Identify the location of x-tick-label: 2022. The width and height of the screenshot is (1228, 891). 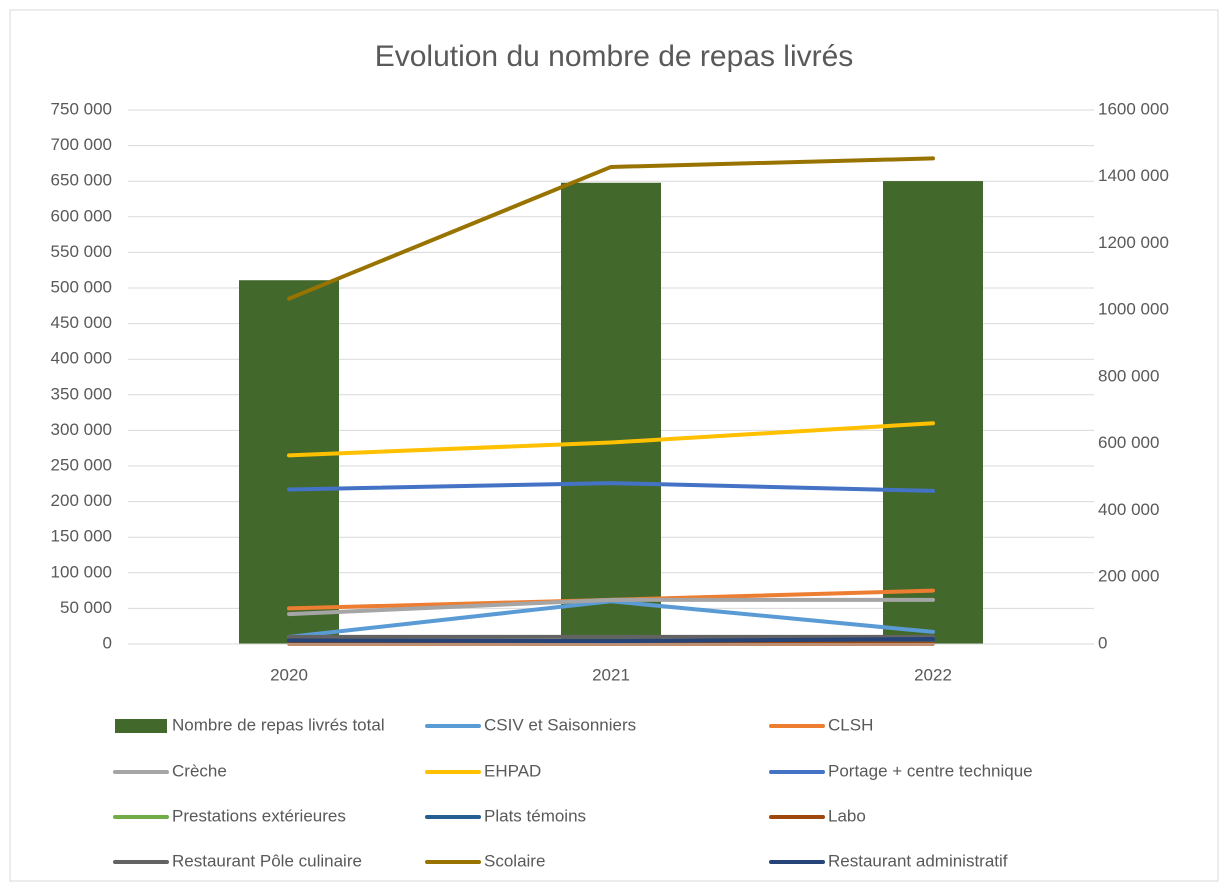
(933, 674).